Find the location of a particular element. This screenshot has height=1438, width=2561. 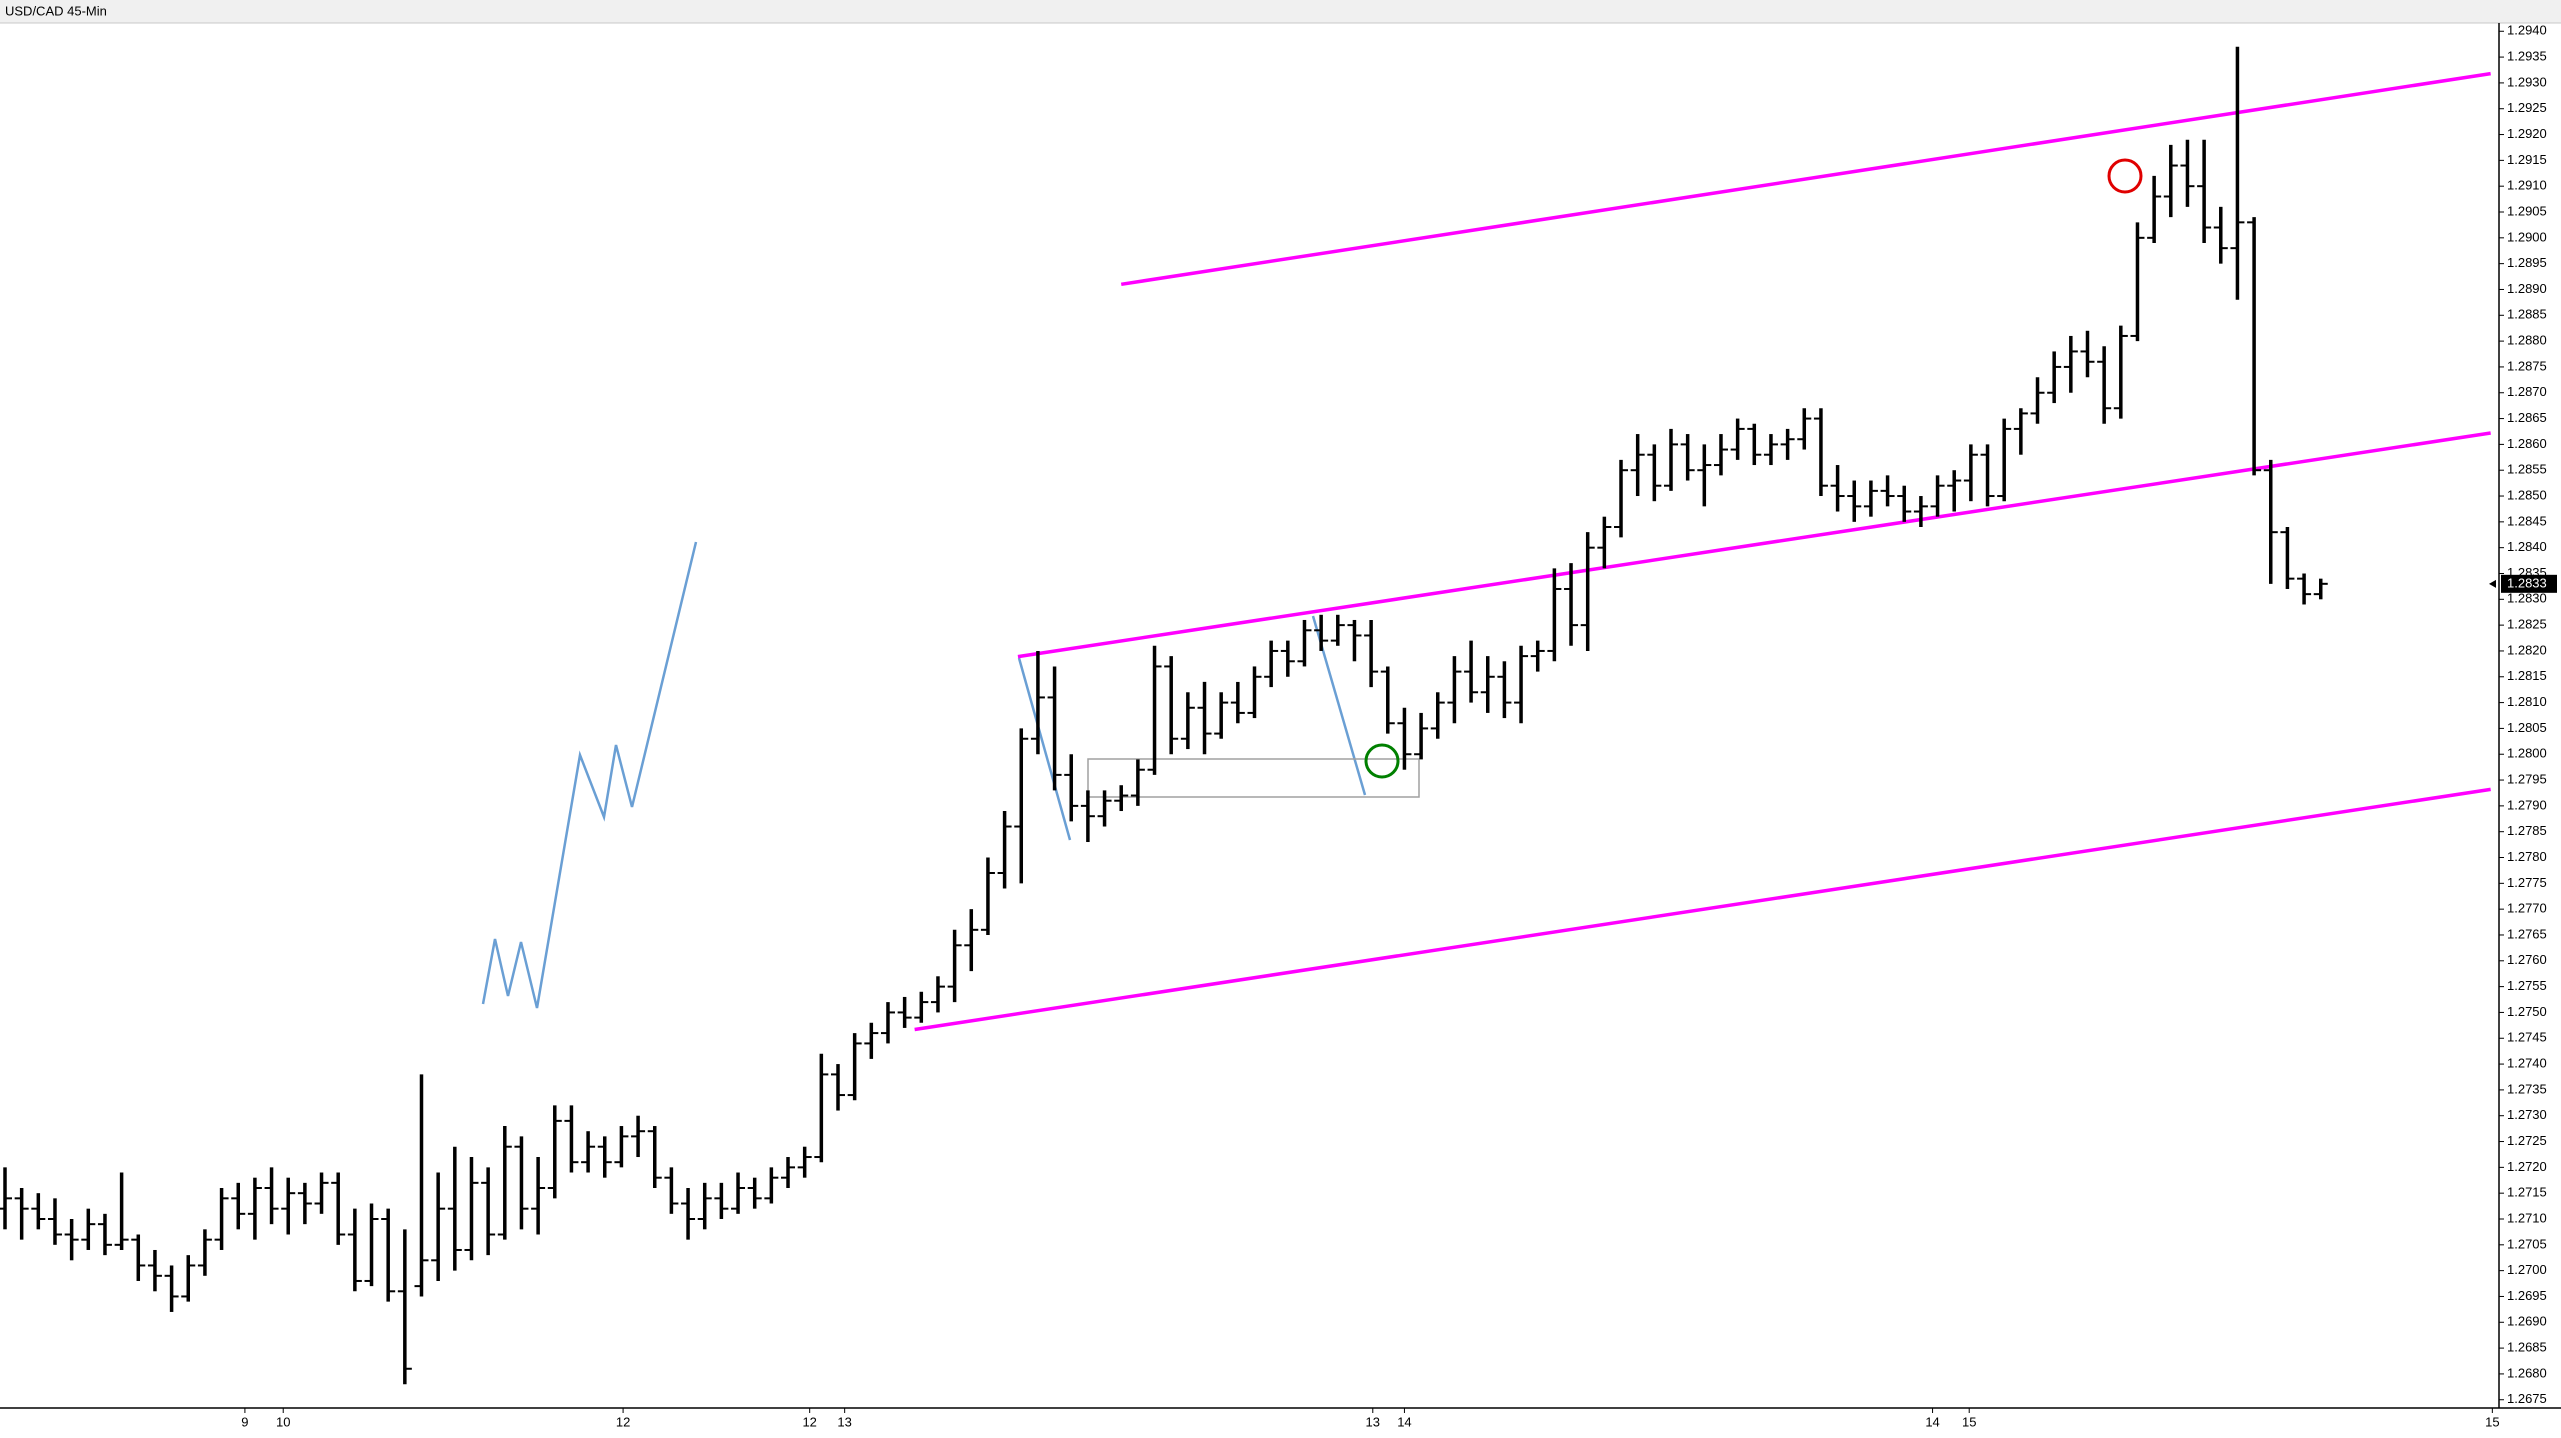

y-tick-label: 1.2705 is located at coordinates (2527, 1243).